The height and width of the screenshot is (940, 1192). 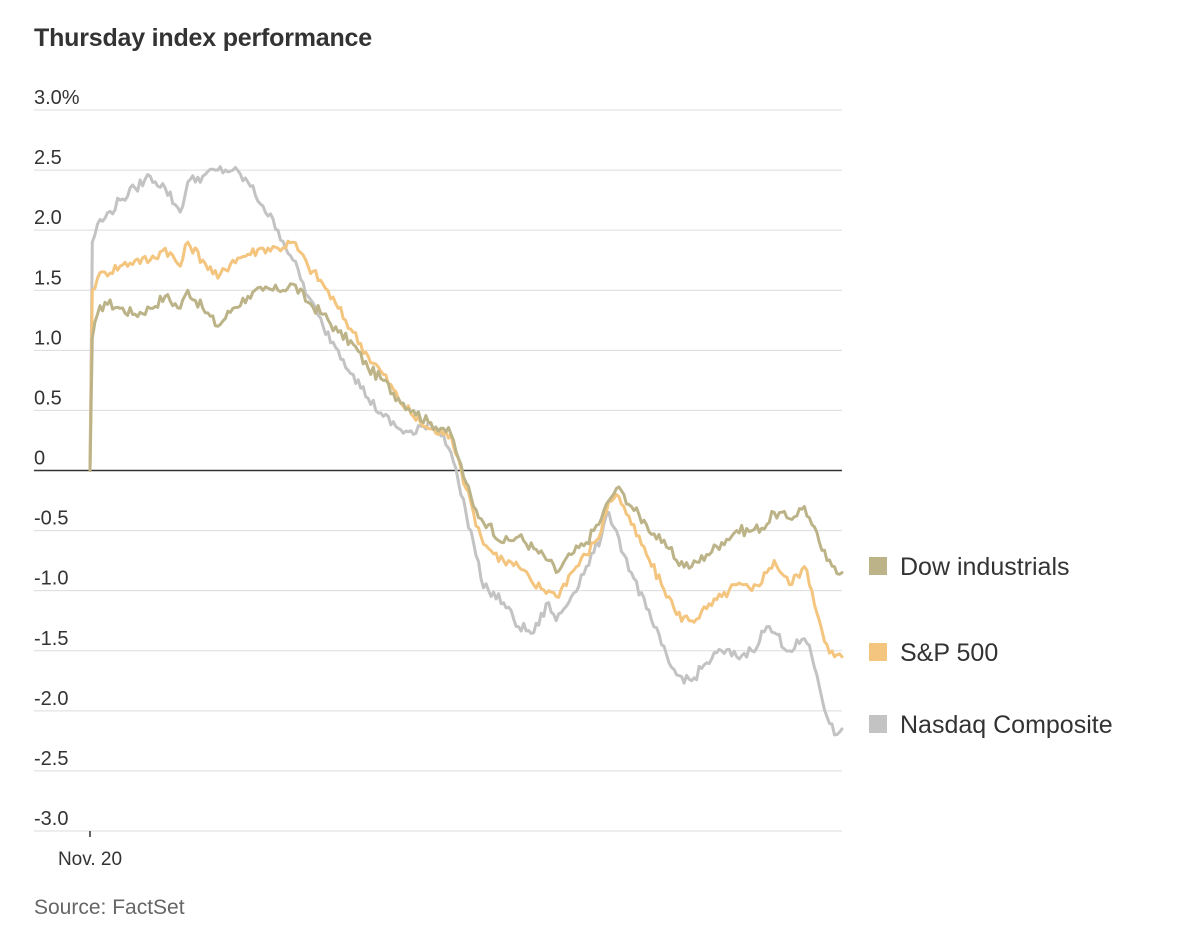 I want to click on x-tick-label: Nov. 20, so click(x=90, y=859).